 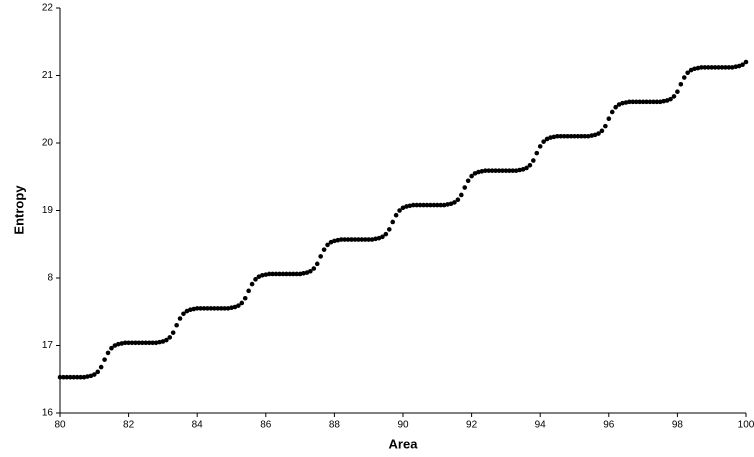 I want to click on y-tick-label: 8, so click(x=50, y=278).